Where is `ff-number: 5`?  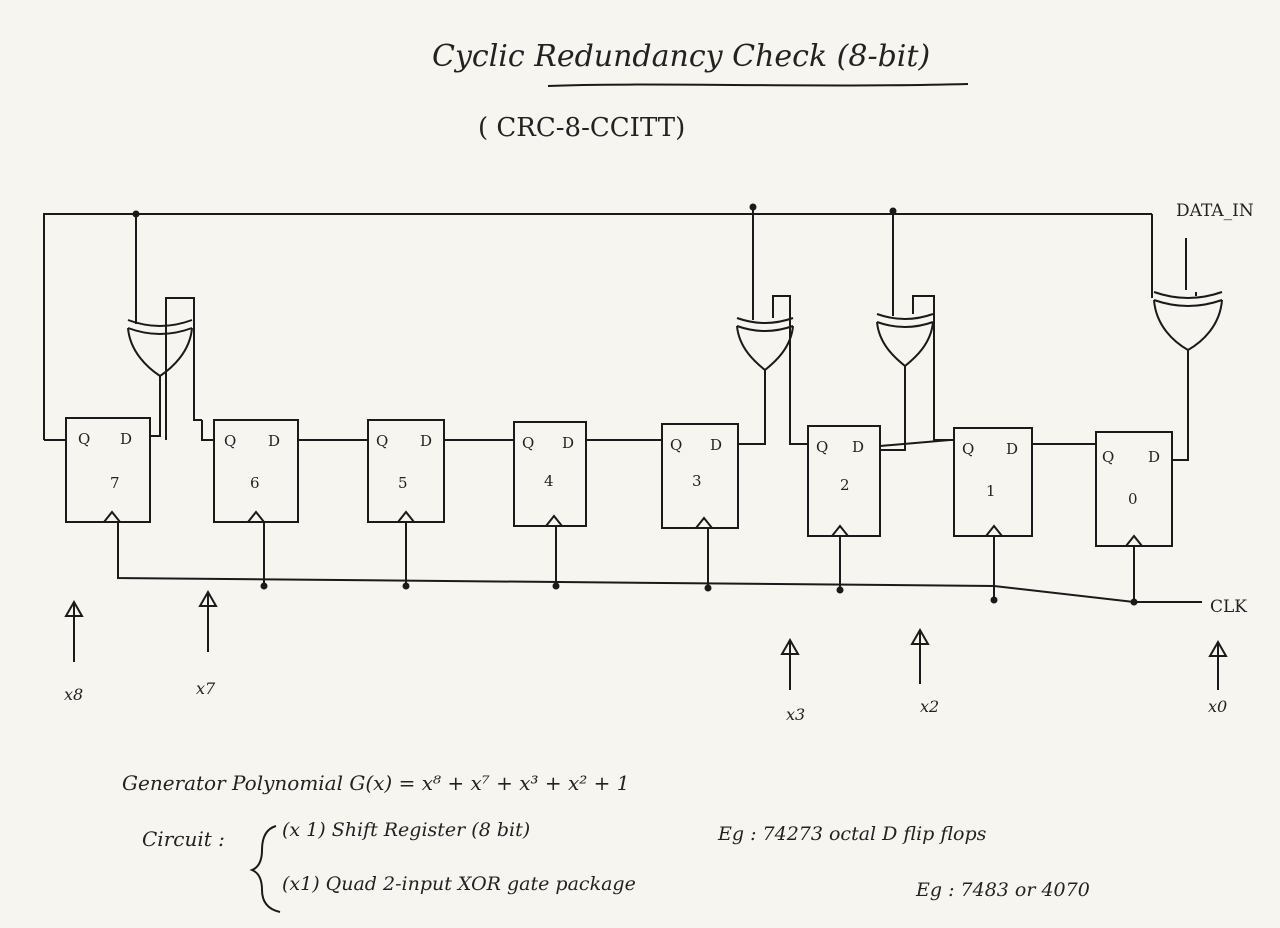 ff-number: 5 is located at coordinates (403, 483).